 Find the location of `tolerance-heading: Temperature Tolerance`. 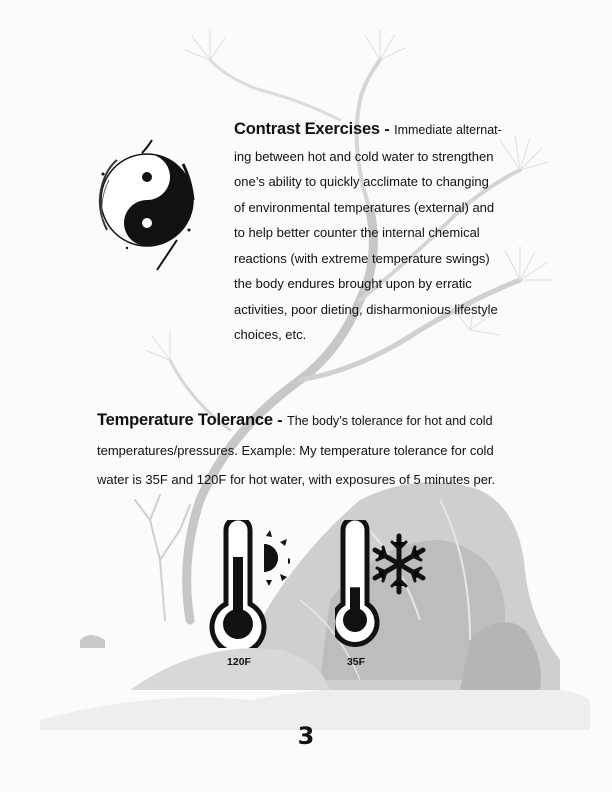

tolerance-heading: Temperature Tolerance is located at coordinates (185, 420).